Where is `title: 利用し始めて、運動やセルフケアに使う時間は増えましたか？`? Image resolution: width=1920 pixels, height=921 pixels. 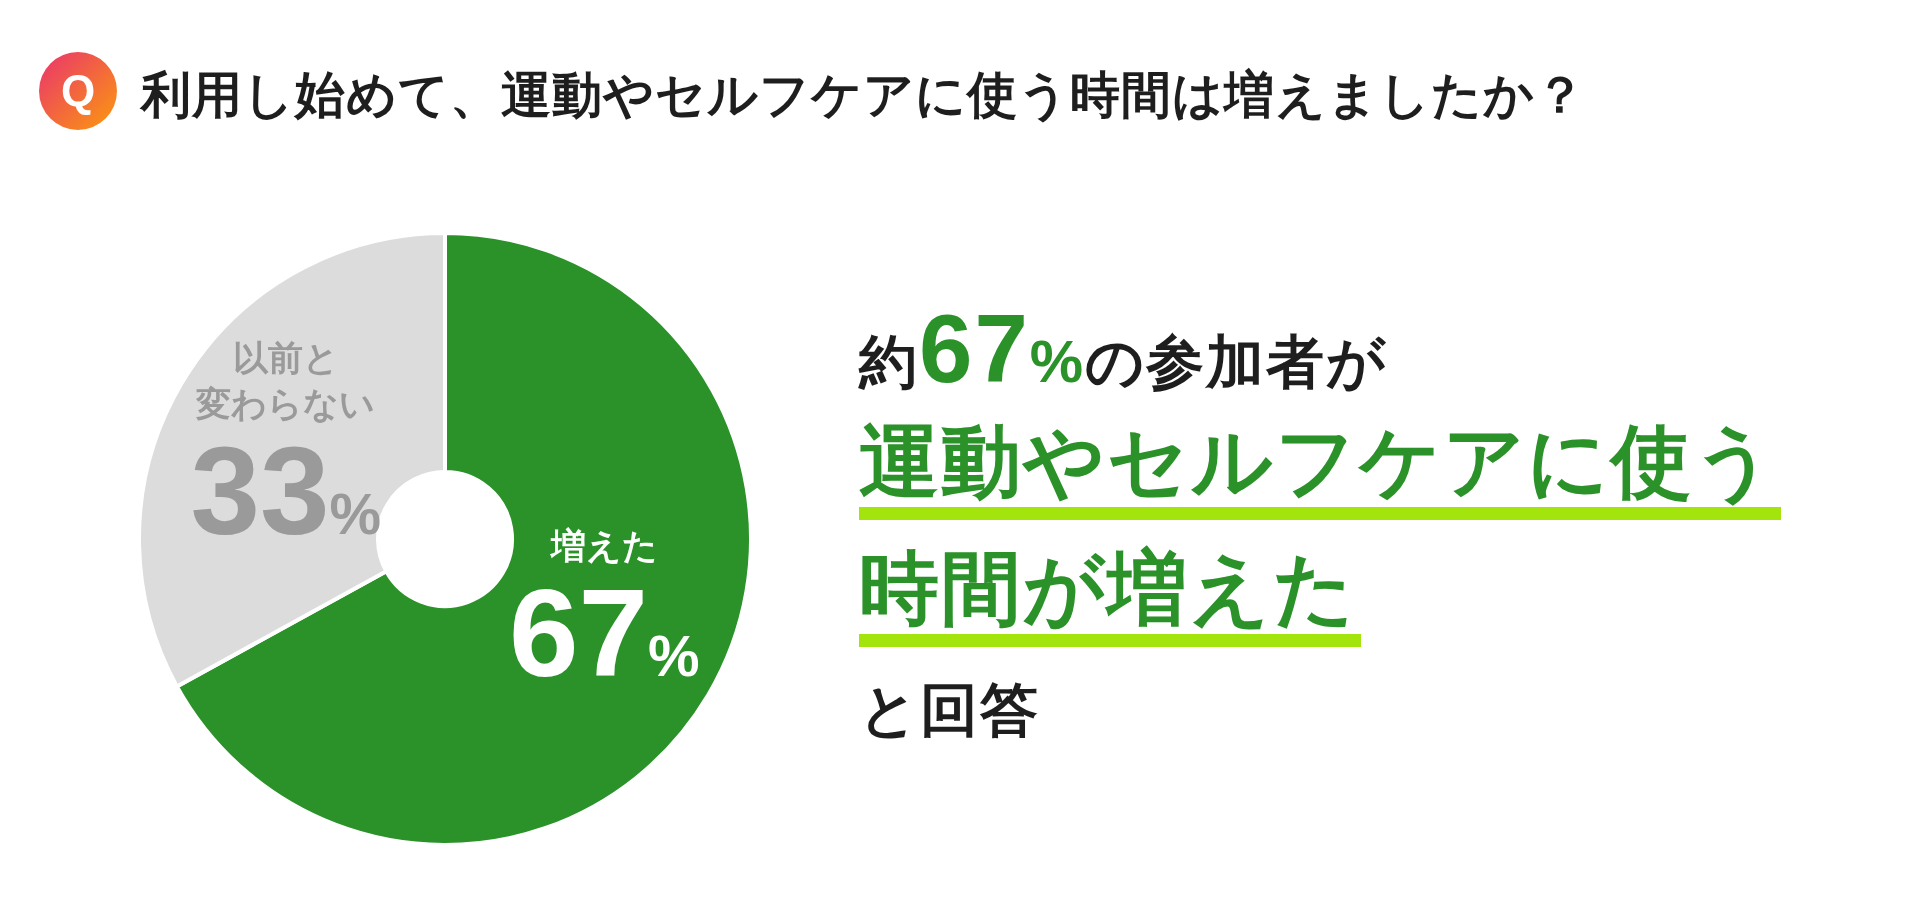
title: 利用し始めて、運動やセルフケアに使う時間は増えましたか？ is located at coordinates (863, 95).